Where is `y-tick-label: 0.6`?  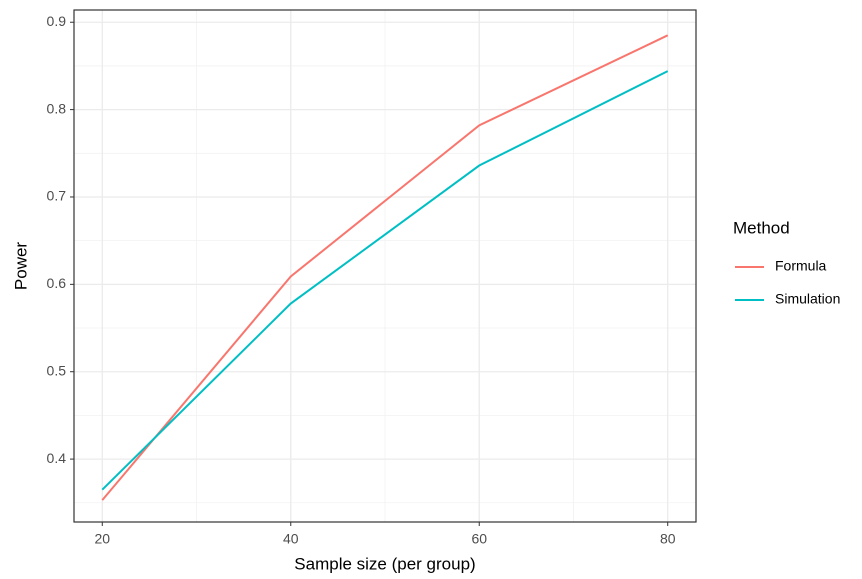
y-tick-label: 0.6 is located at coordinates (57, 283).